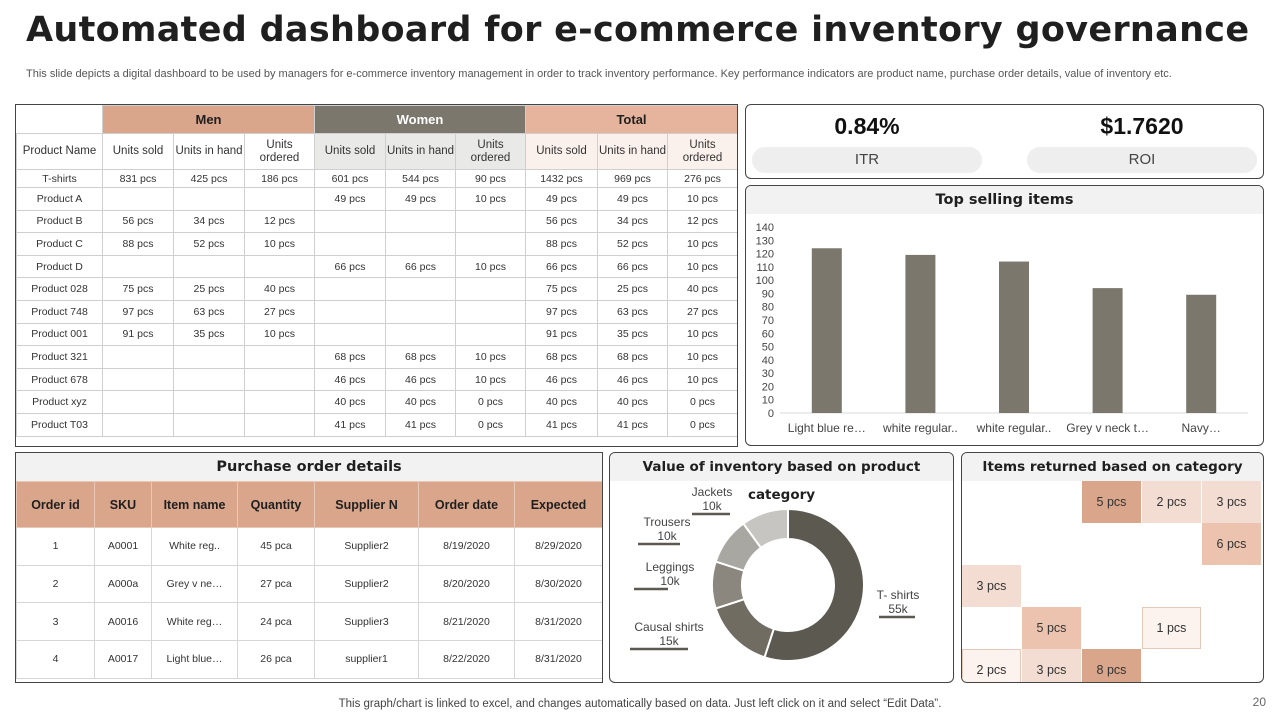  Describe the element at coordinates (276, 504) in the screenshot. I see `po-column-header: Quantity` at that location.